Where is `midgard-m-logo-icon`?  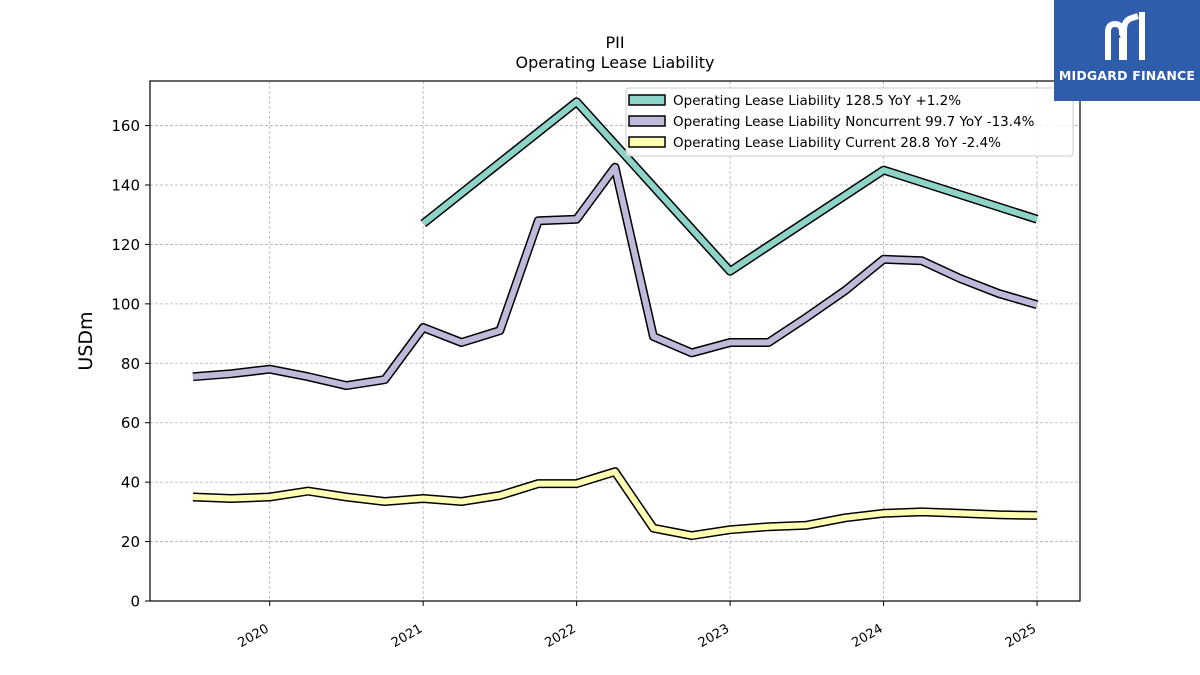 midgard-m-logo-icon is located at coordinates (1125, 36).